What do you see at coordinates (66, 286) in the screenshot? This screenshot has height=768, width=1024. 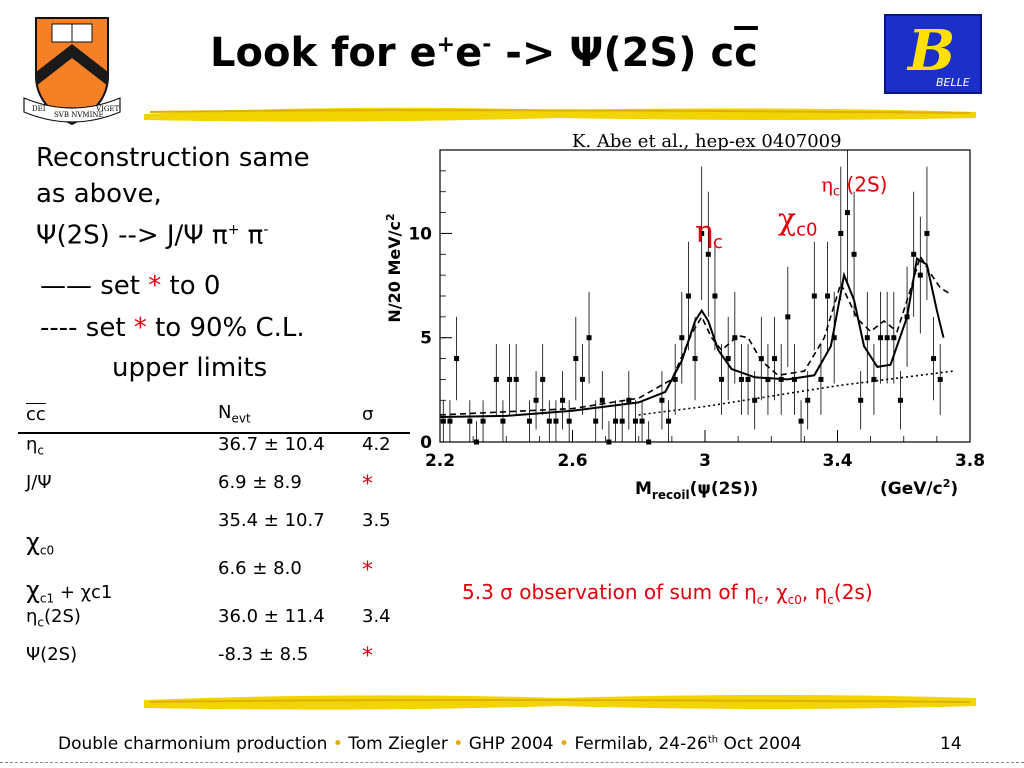 I see `legend-solid-mark: ——` at bounding box center [66, 286].